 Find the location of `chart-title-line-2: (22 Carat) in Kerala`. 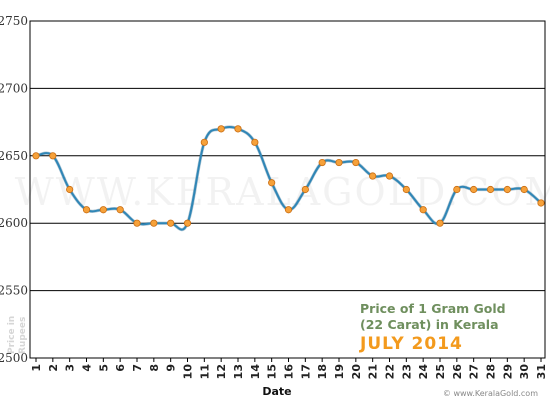

chart-title-line-2: (22 Carat) in Kerala is located at coordinates (429, 324).